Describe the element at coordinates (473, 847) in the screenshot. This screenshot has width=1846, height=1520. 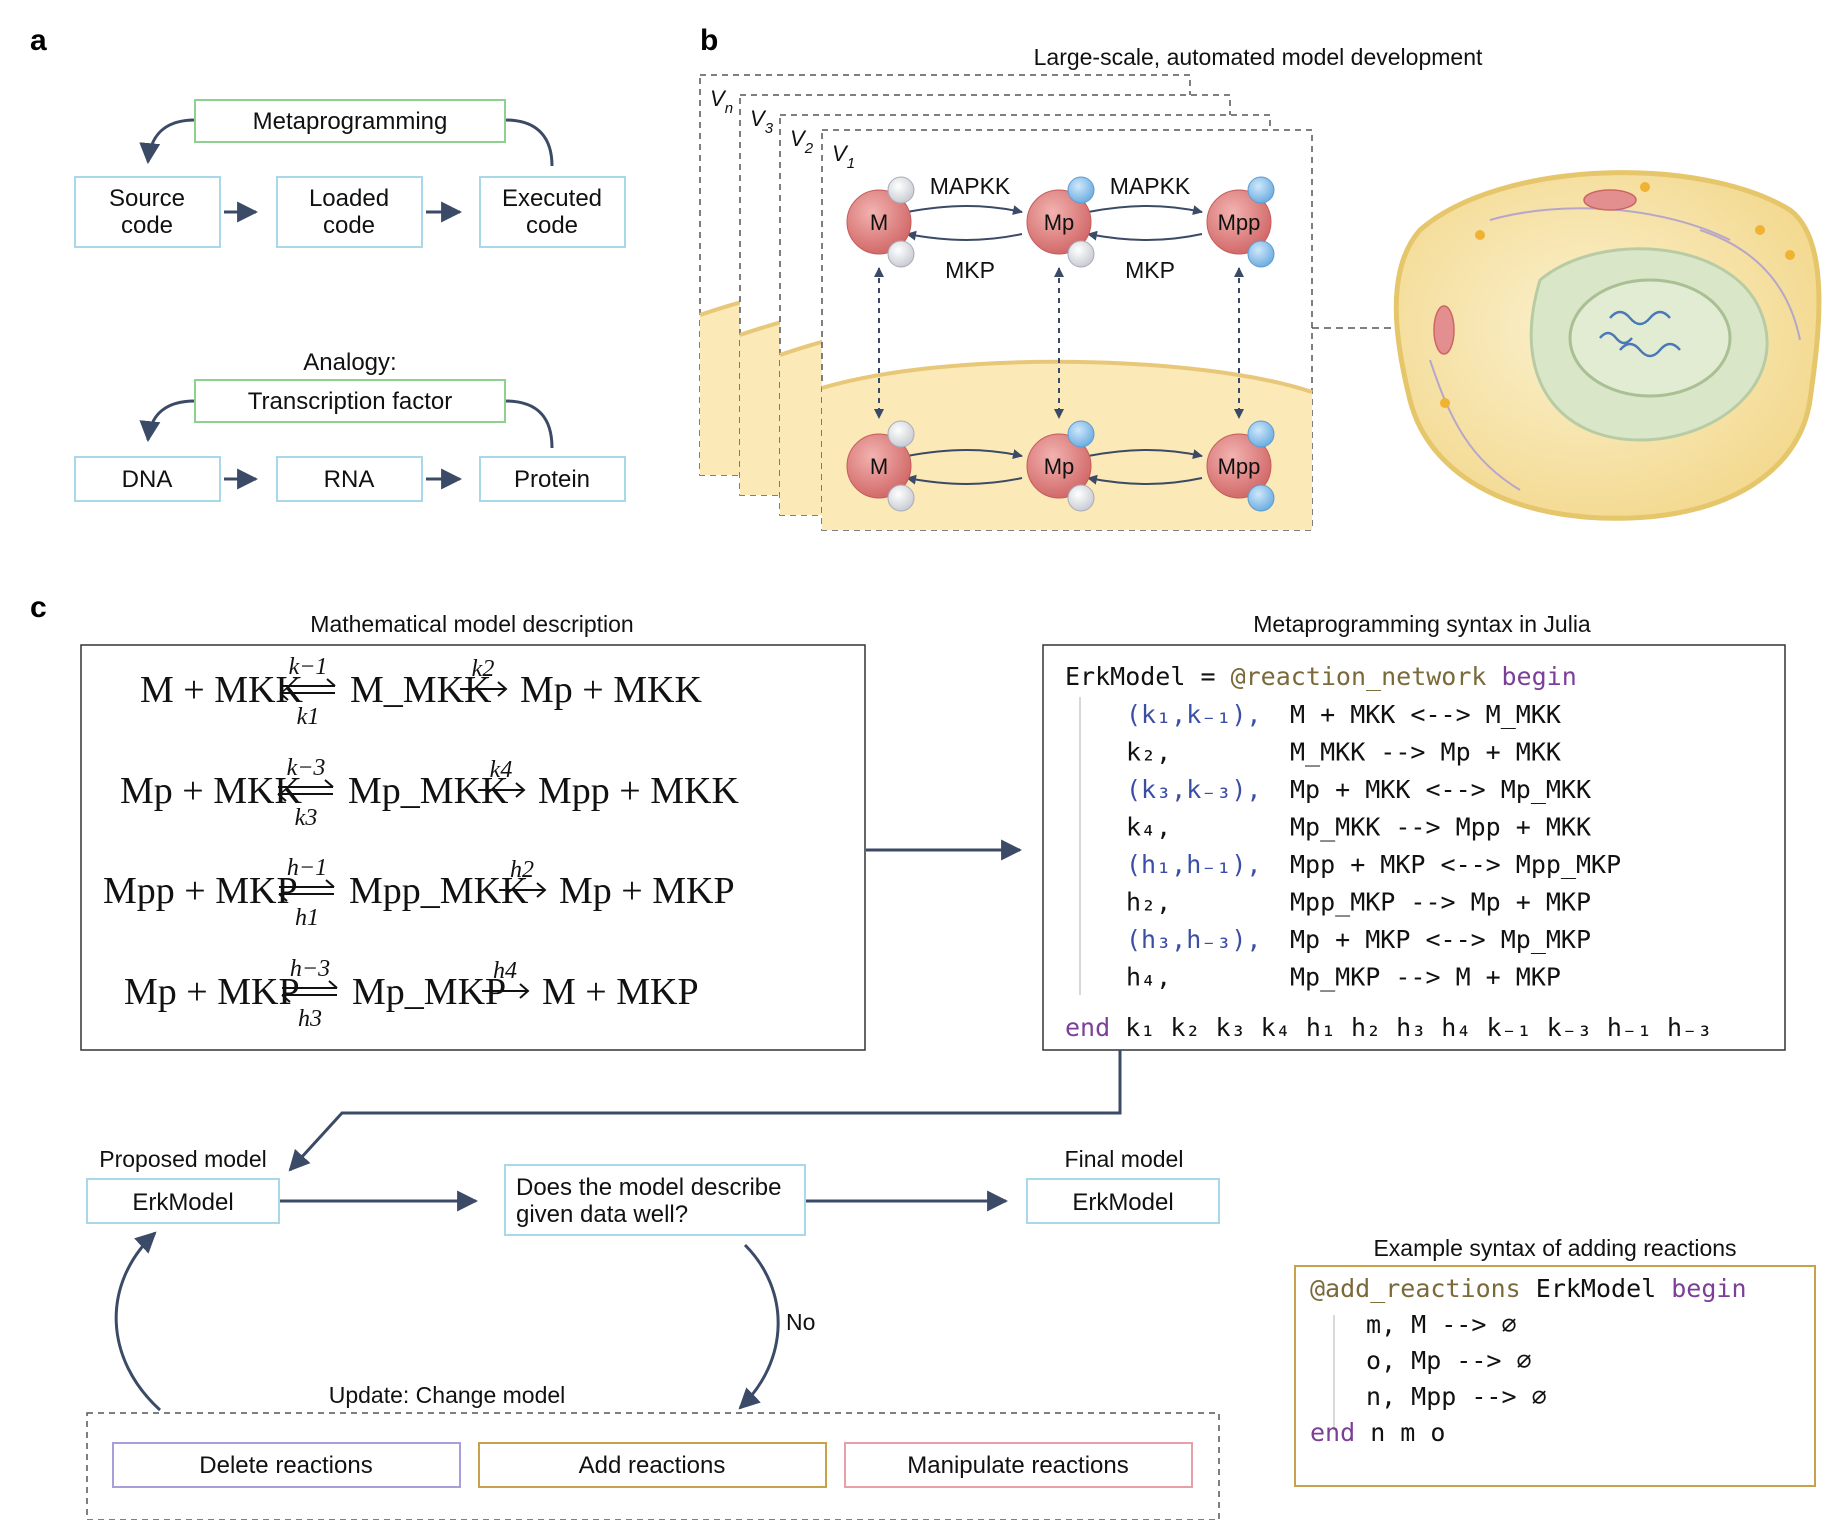
I see `math-description-box` at that location.